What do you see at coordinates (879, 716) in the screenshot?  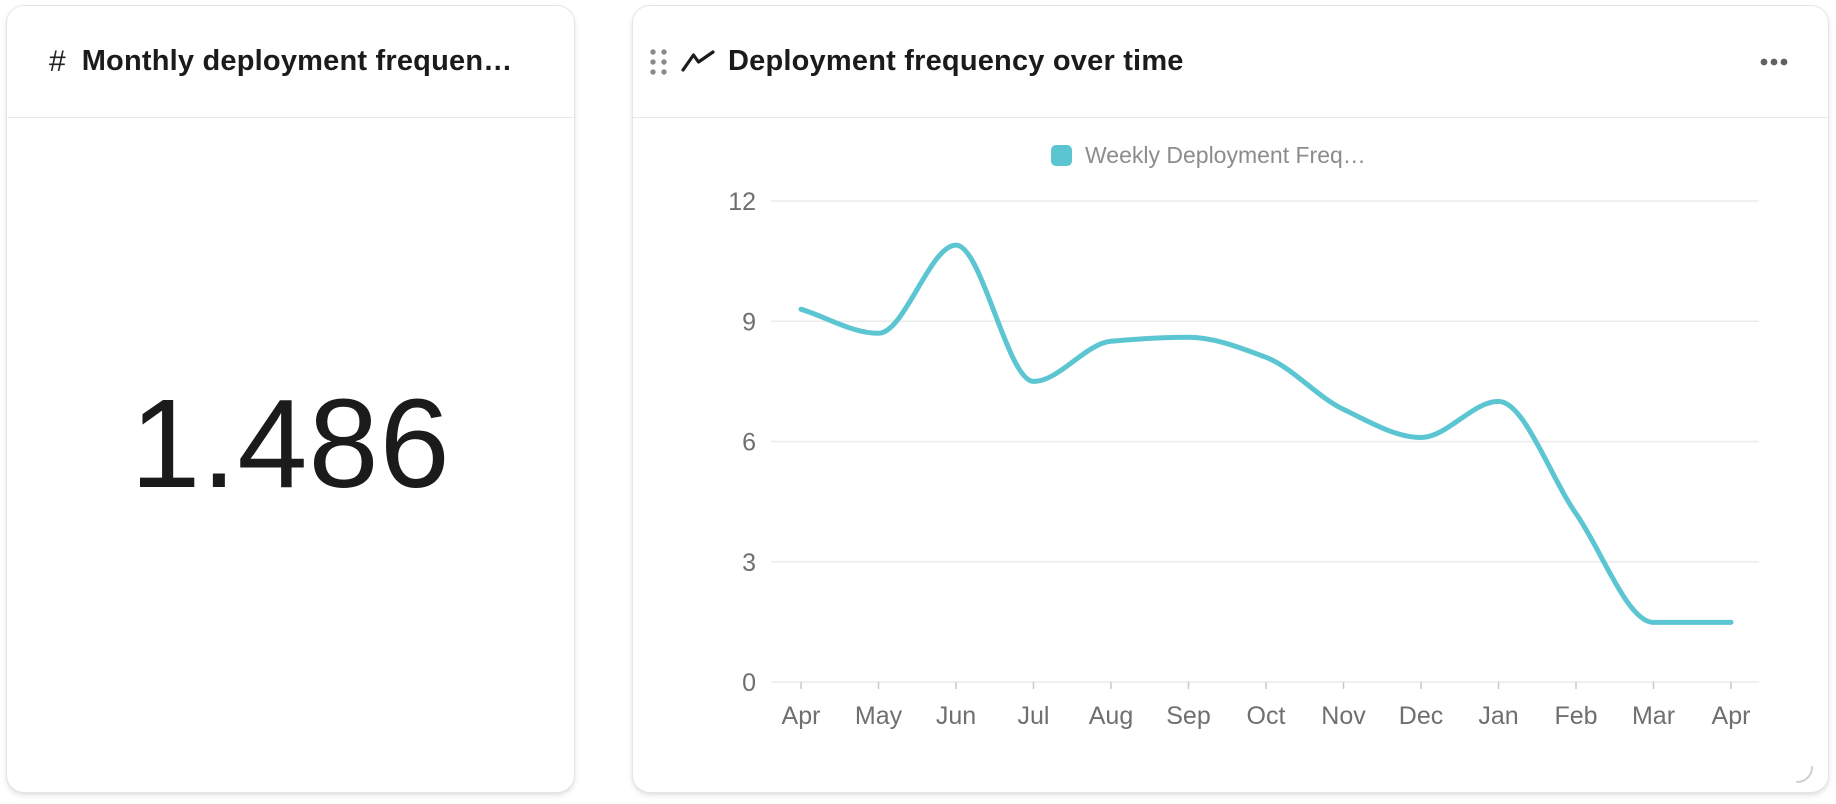 I see `x-axis-label: May` at bounding box center [879, 716].